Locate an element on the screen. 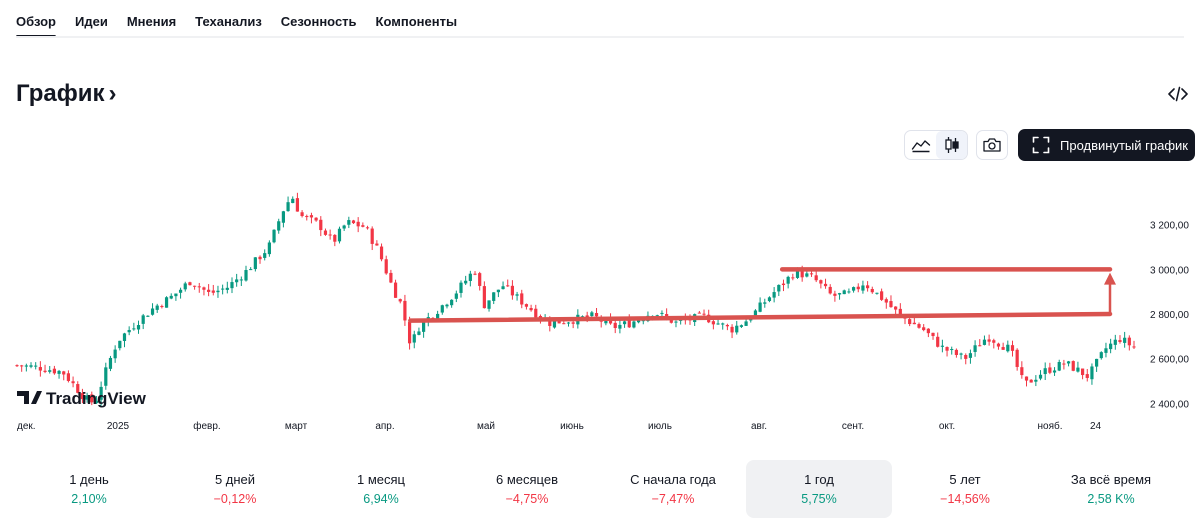  chart-section-title: График › is located at coordinates (66, 94).